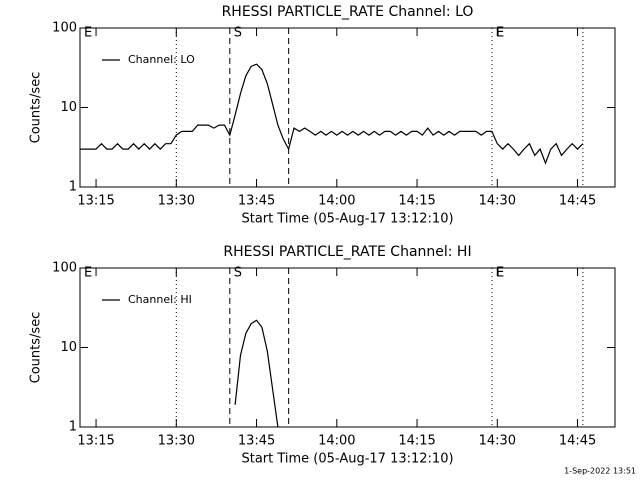 Image resolution: width=640 pixels, height=480 pixels. I want to click on data-line, so click(256, 373).